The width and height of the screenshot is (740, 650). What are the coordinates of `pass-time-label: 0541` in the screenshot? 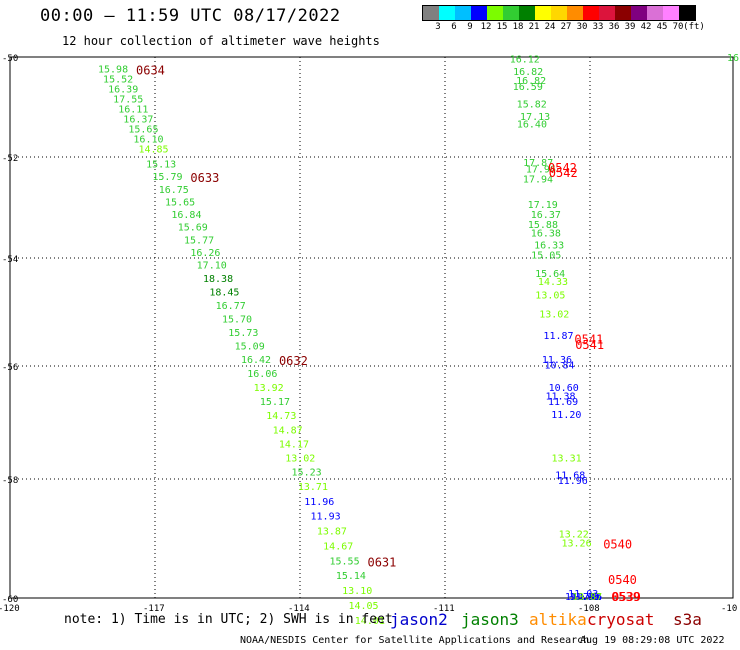 It's located at (588, 340).